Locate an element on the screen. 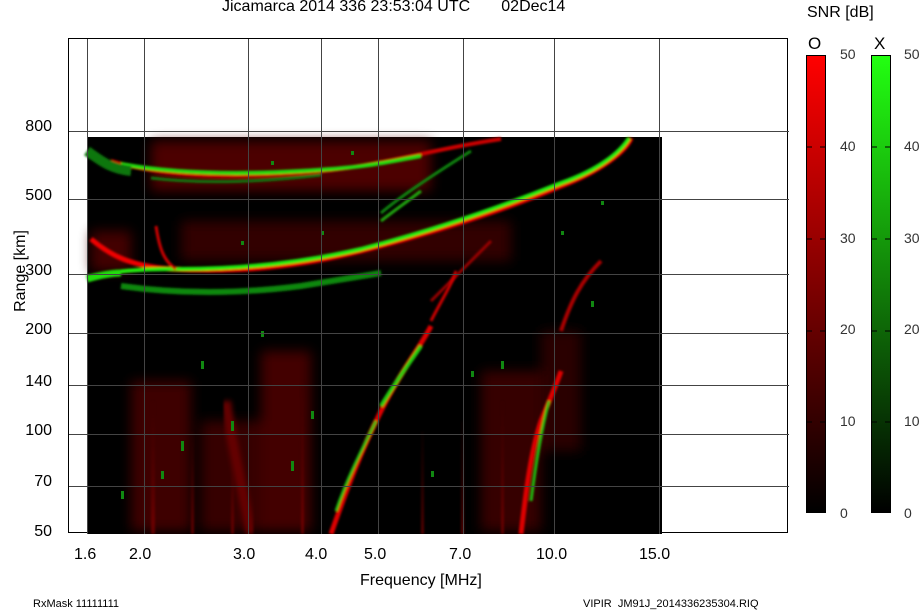 This screenshot has width=922, height=614. colorbar-o-tick-0: 0 is located at coordinates (844, 513).